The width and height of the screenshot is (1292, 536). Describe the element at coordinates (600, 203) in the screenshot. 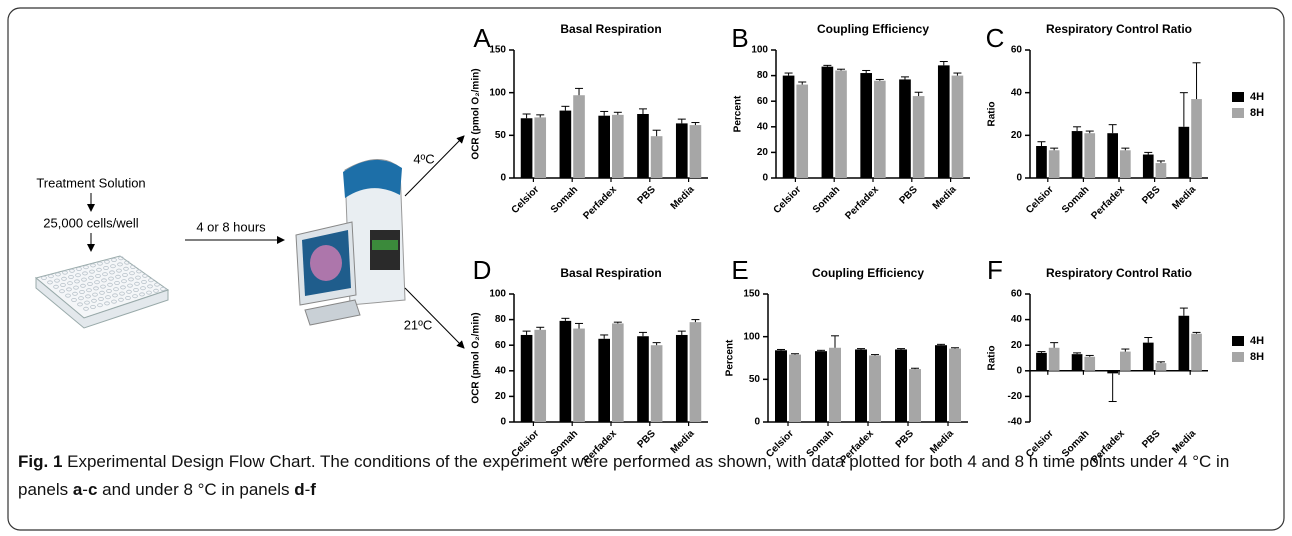

I see `x-tick-label: Perfadex` at that location.